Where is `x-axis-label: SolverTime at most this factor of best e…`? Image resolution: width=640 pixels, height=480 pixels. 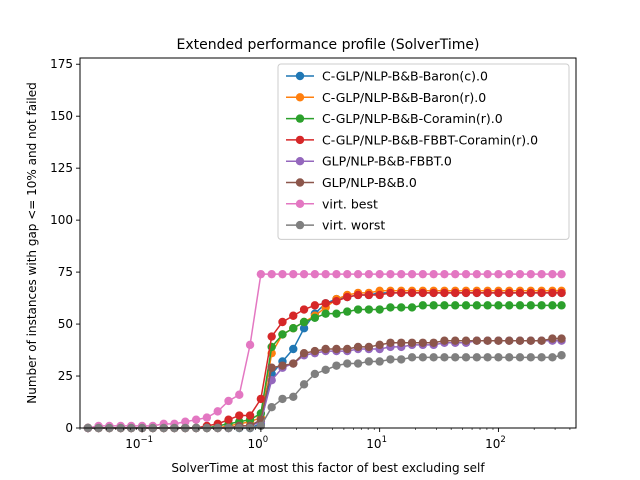 x-axis-label: SolverTime at most this factor of best e… is located at coordinates (328, 468).